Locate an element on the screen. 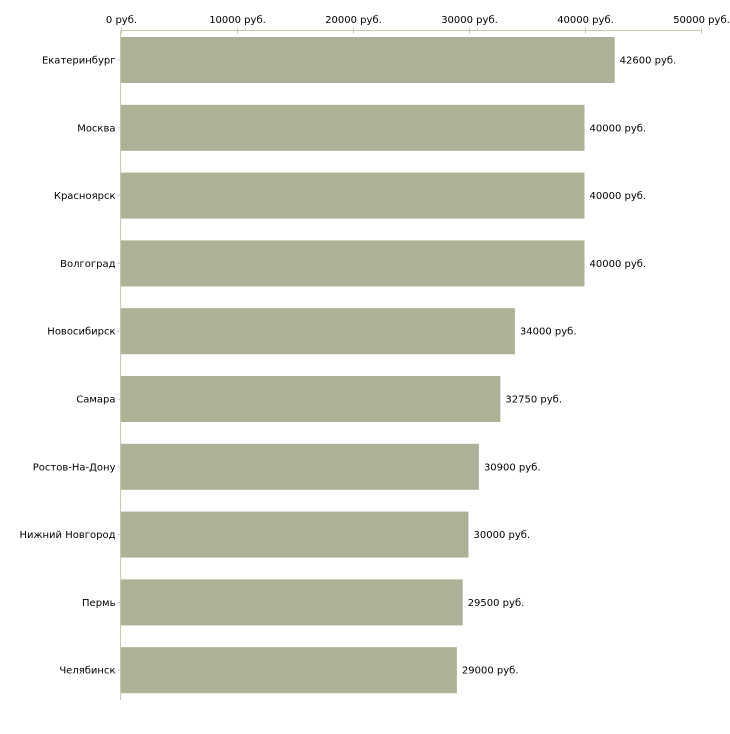  category-label: Волгоград is located at coordinates (87, 264).